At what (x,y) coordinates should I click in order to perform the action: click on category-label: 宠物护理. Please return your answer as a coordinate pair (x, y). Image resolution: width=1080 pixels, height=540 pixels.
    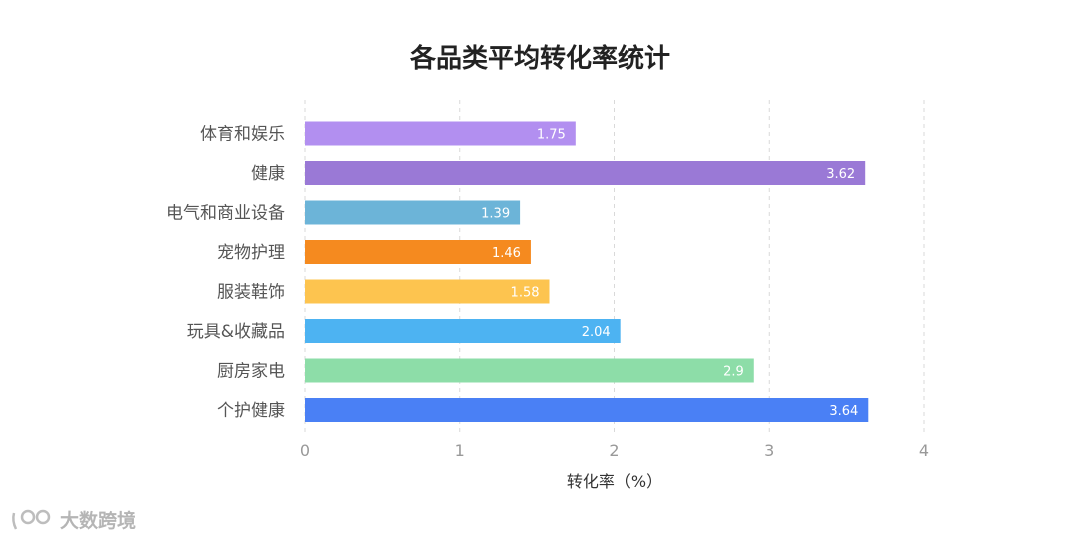
    Looking at the image, I should click on (251, 253).